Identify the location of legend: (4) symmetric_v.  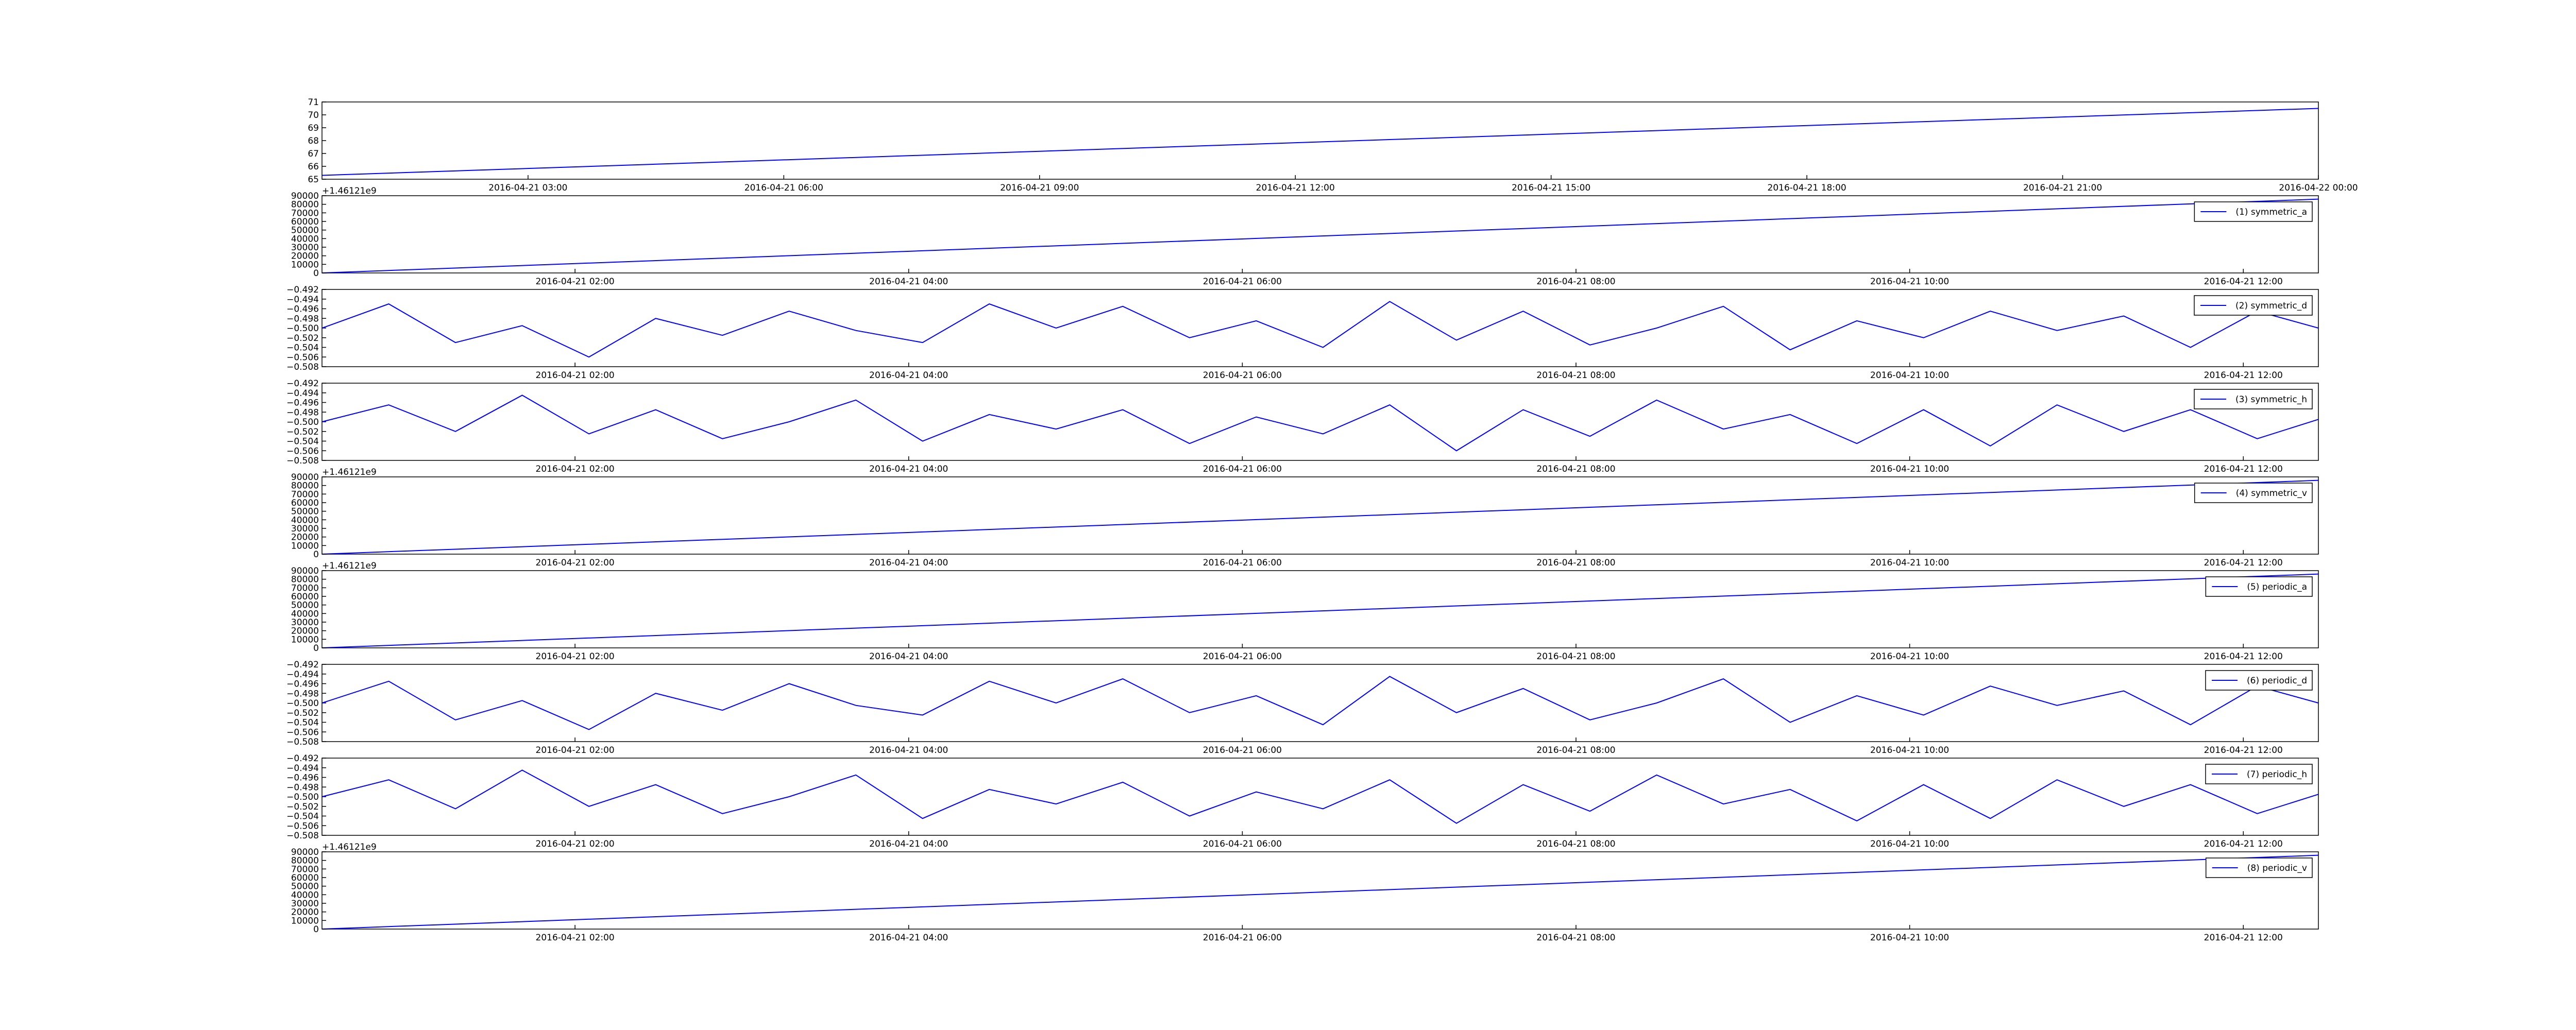
(2253, 493).